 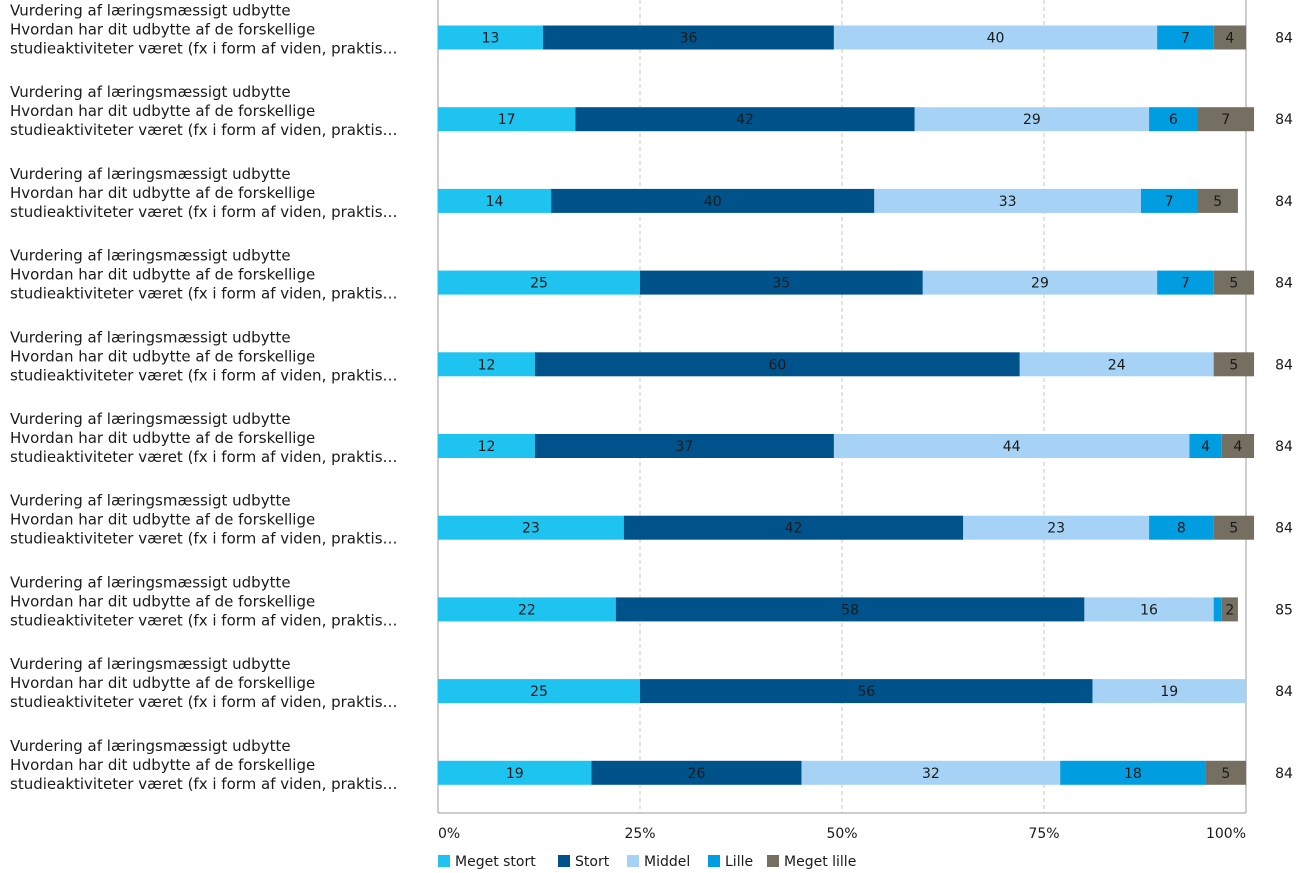 I want to click on data-label: 25, so click(x=539, y=284).